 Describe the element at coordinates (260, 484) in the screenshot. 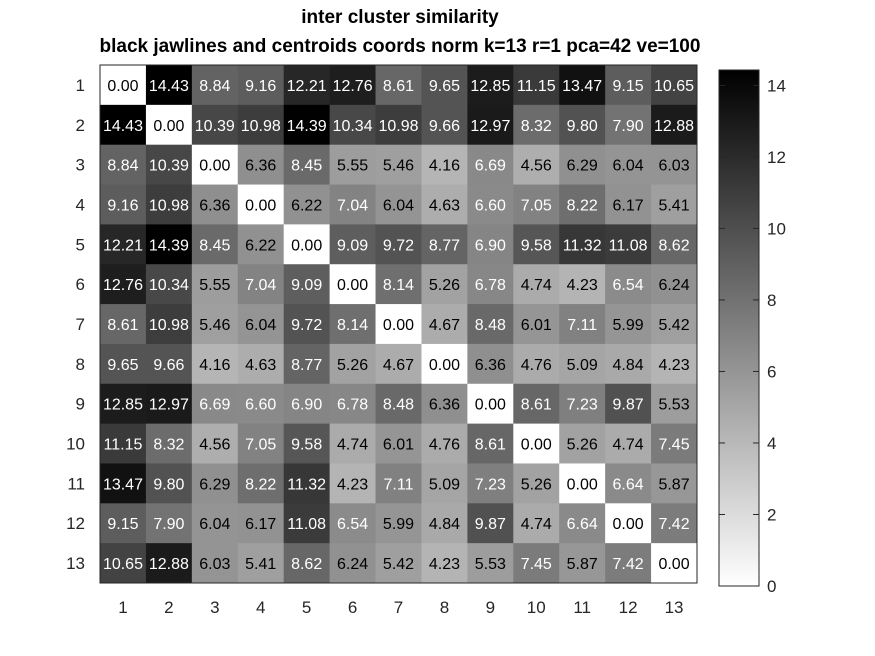

I see `cell-value-label: 8.22` at that location.